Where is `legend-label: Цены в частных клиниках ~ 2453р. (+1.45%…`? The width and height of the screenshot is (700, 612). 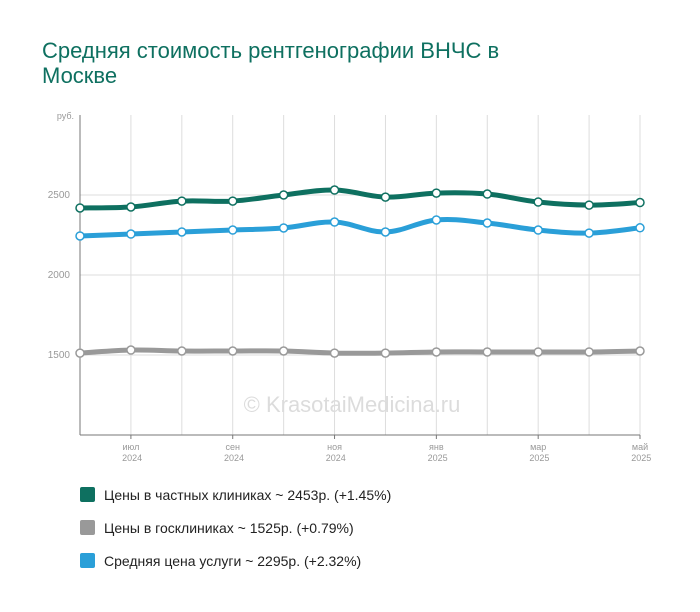 legend-label: Цены в частных клиниках ~ 2453р. (+1.45%… is located at coordinates (247, 495).